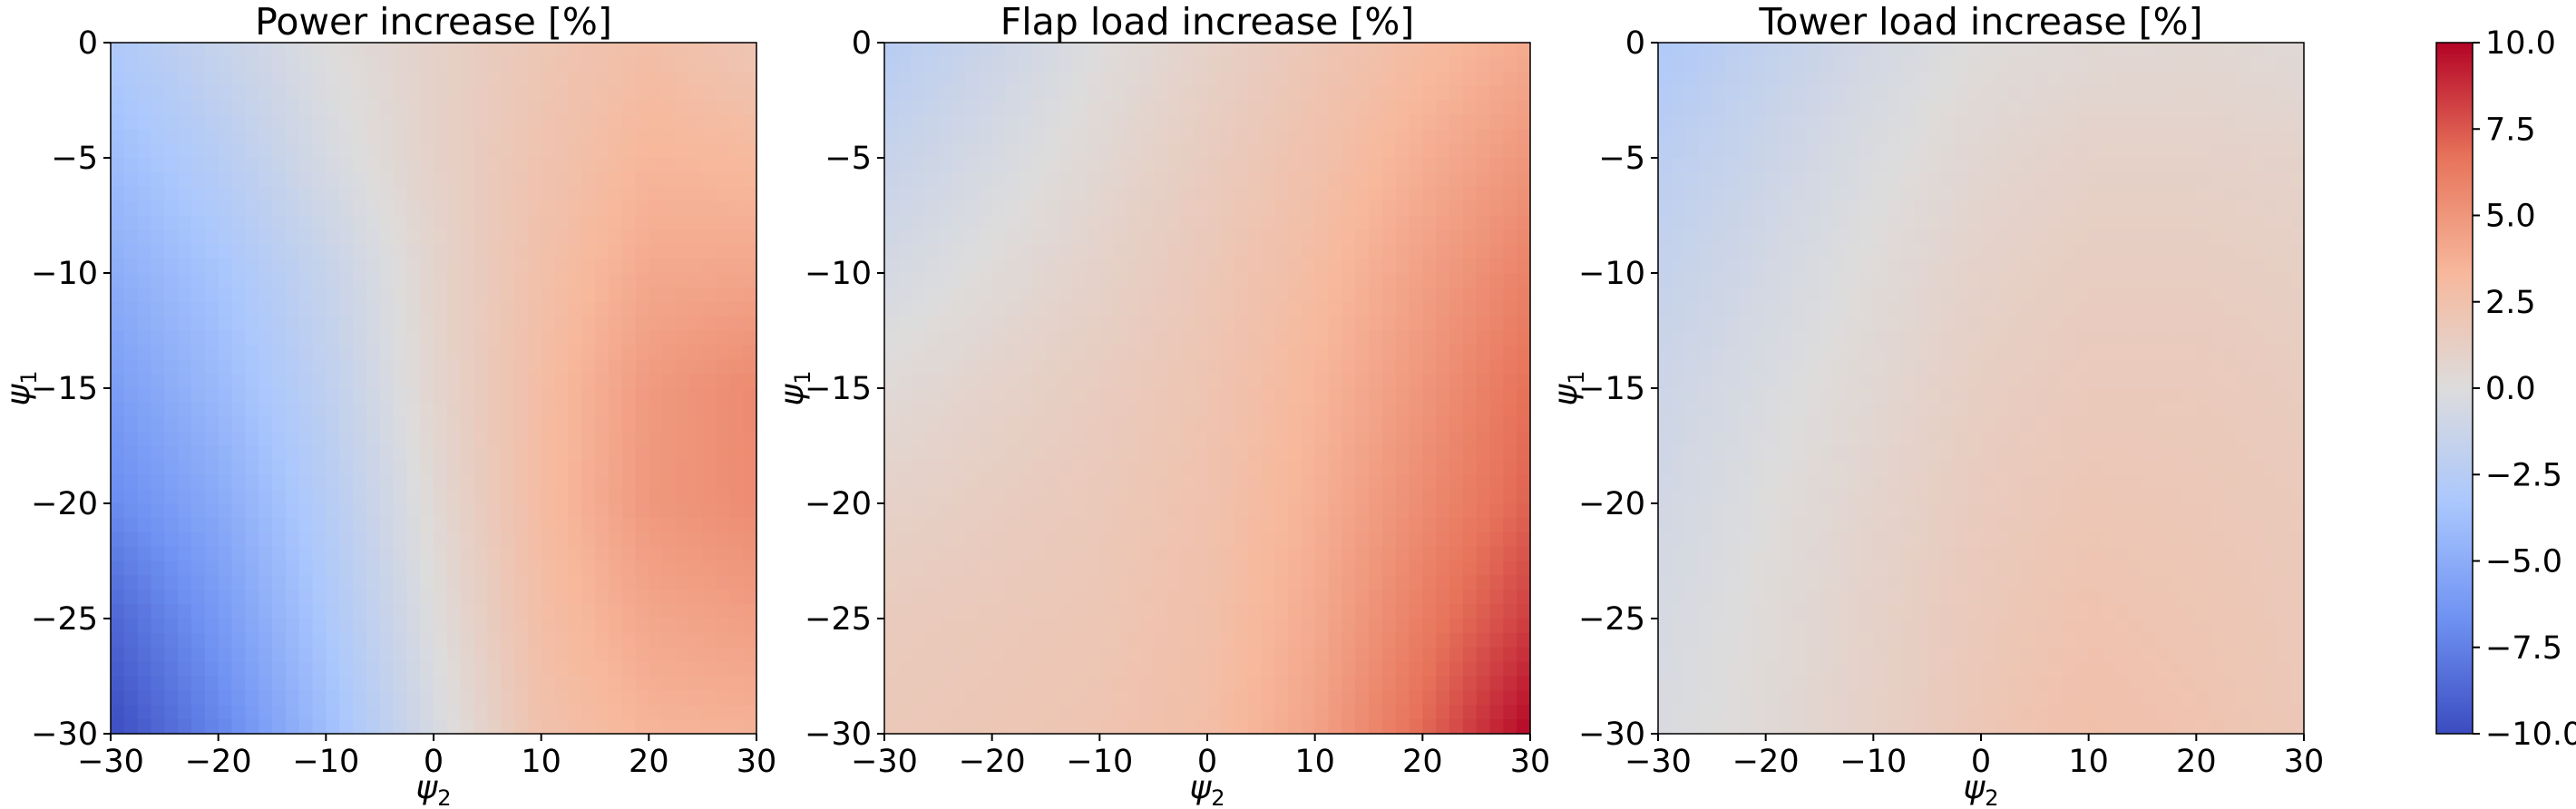  Describe the element at coordinates (426, 757) in the screenshot. I see `x-axis-ticks: −30 −20 −10 0 10 20 30` at that location.